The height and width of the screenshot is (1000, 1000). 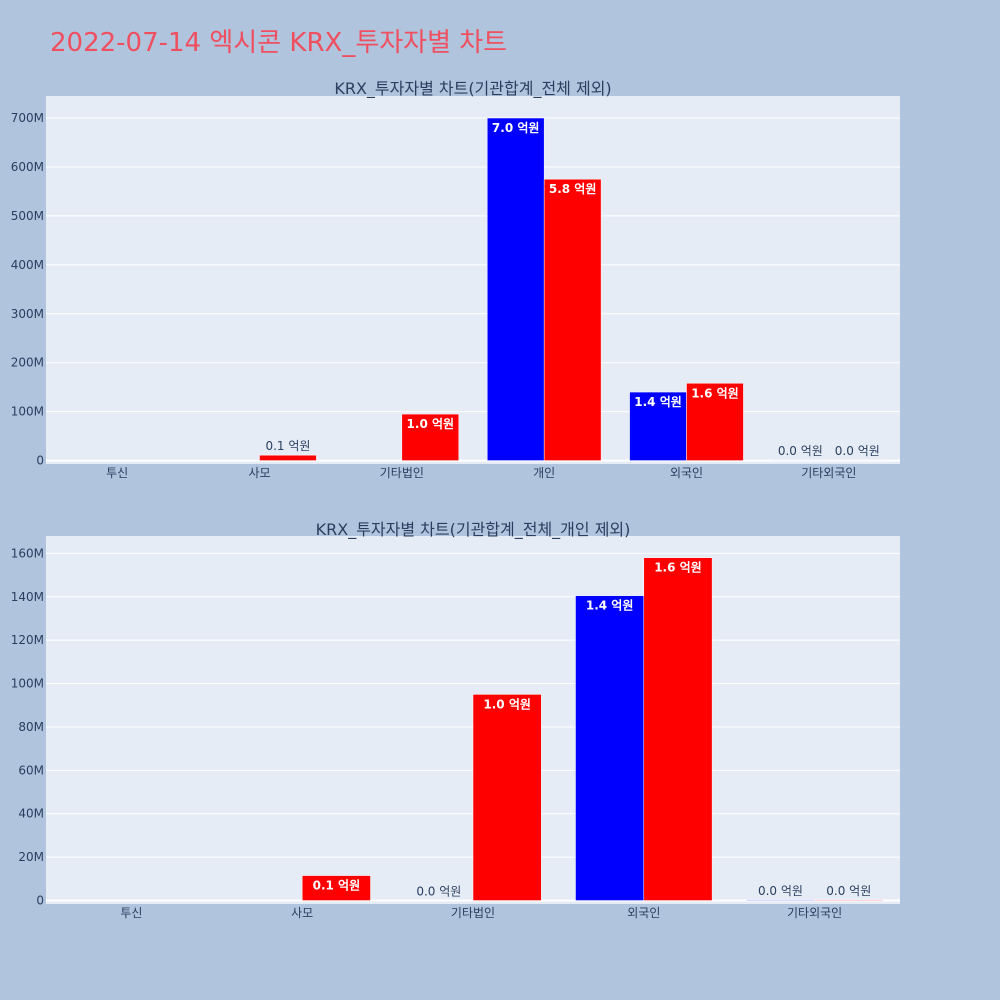 What do you see at coordinates (516, 128) in the screenshot?
I see `data-label: 7.0 억원` at bounding box center [516, 128].